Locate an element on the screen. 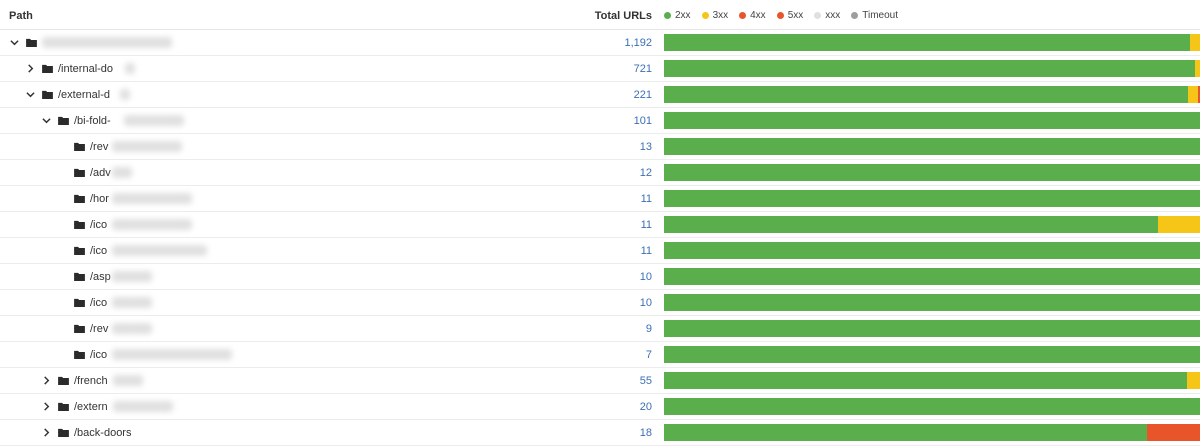 This screenshot has width=1200, height=446. table-row: /external-d 221 is located at coordinates (600, 95).